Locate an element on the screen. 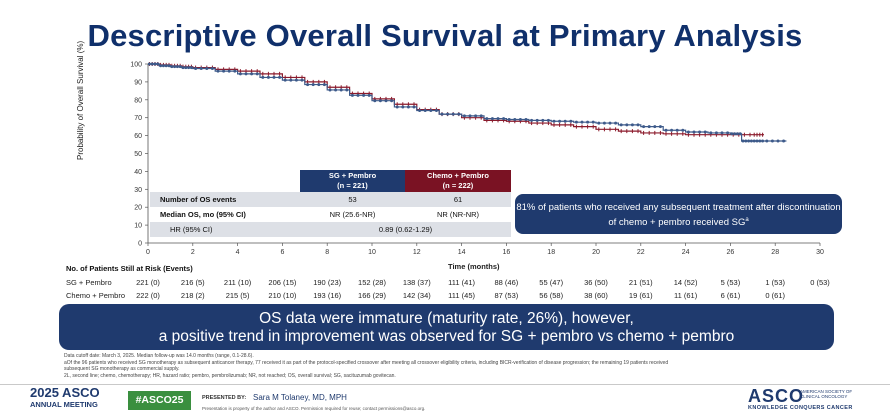 This screenshot has width=890, height=414. risk-cell: 55 (47) is located at coordinates (551, 282).